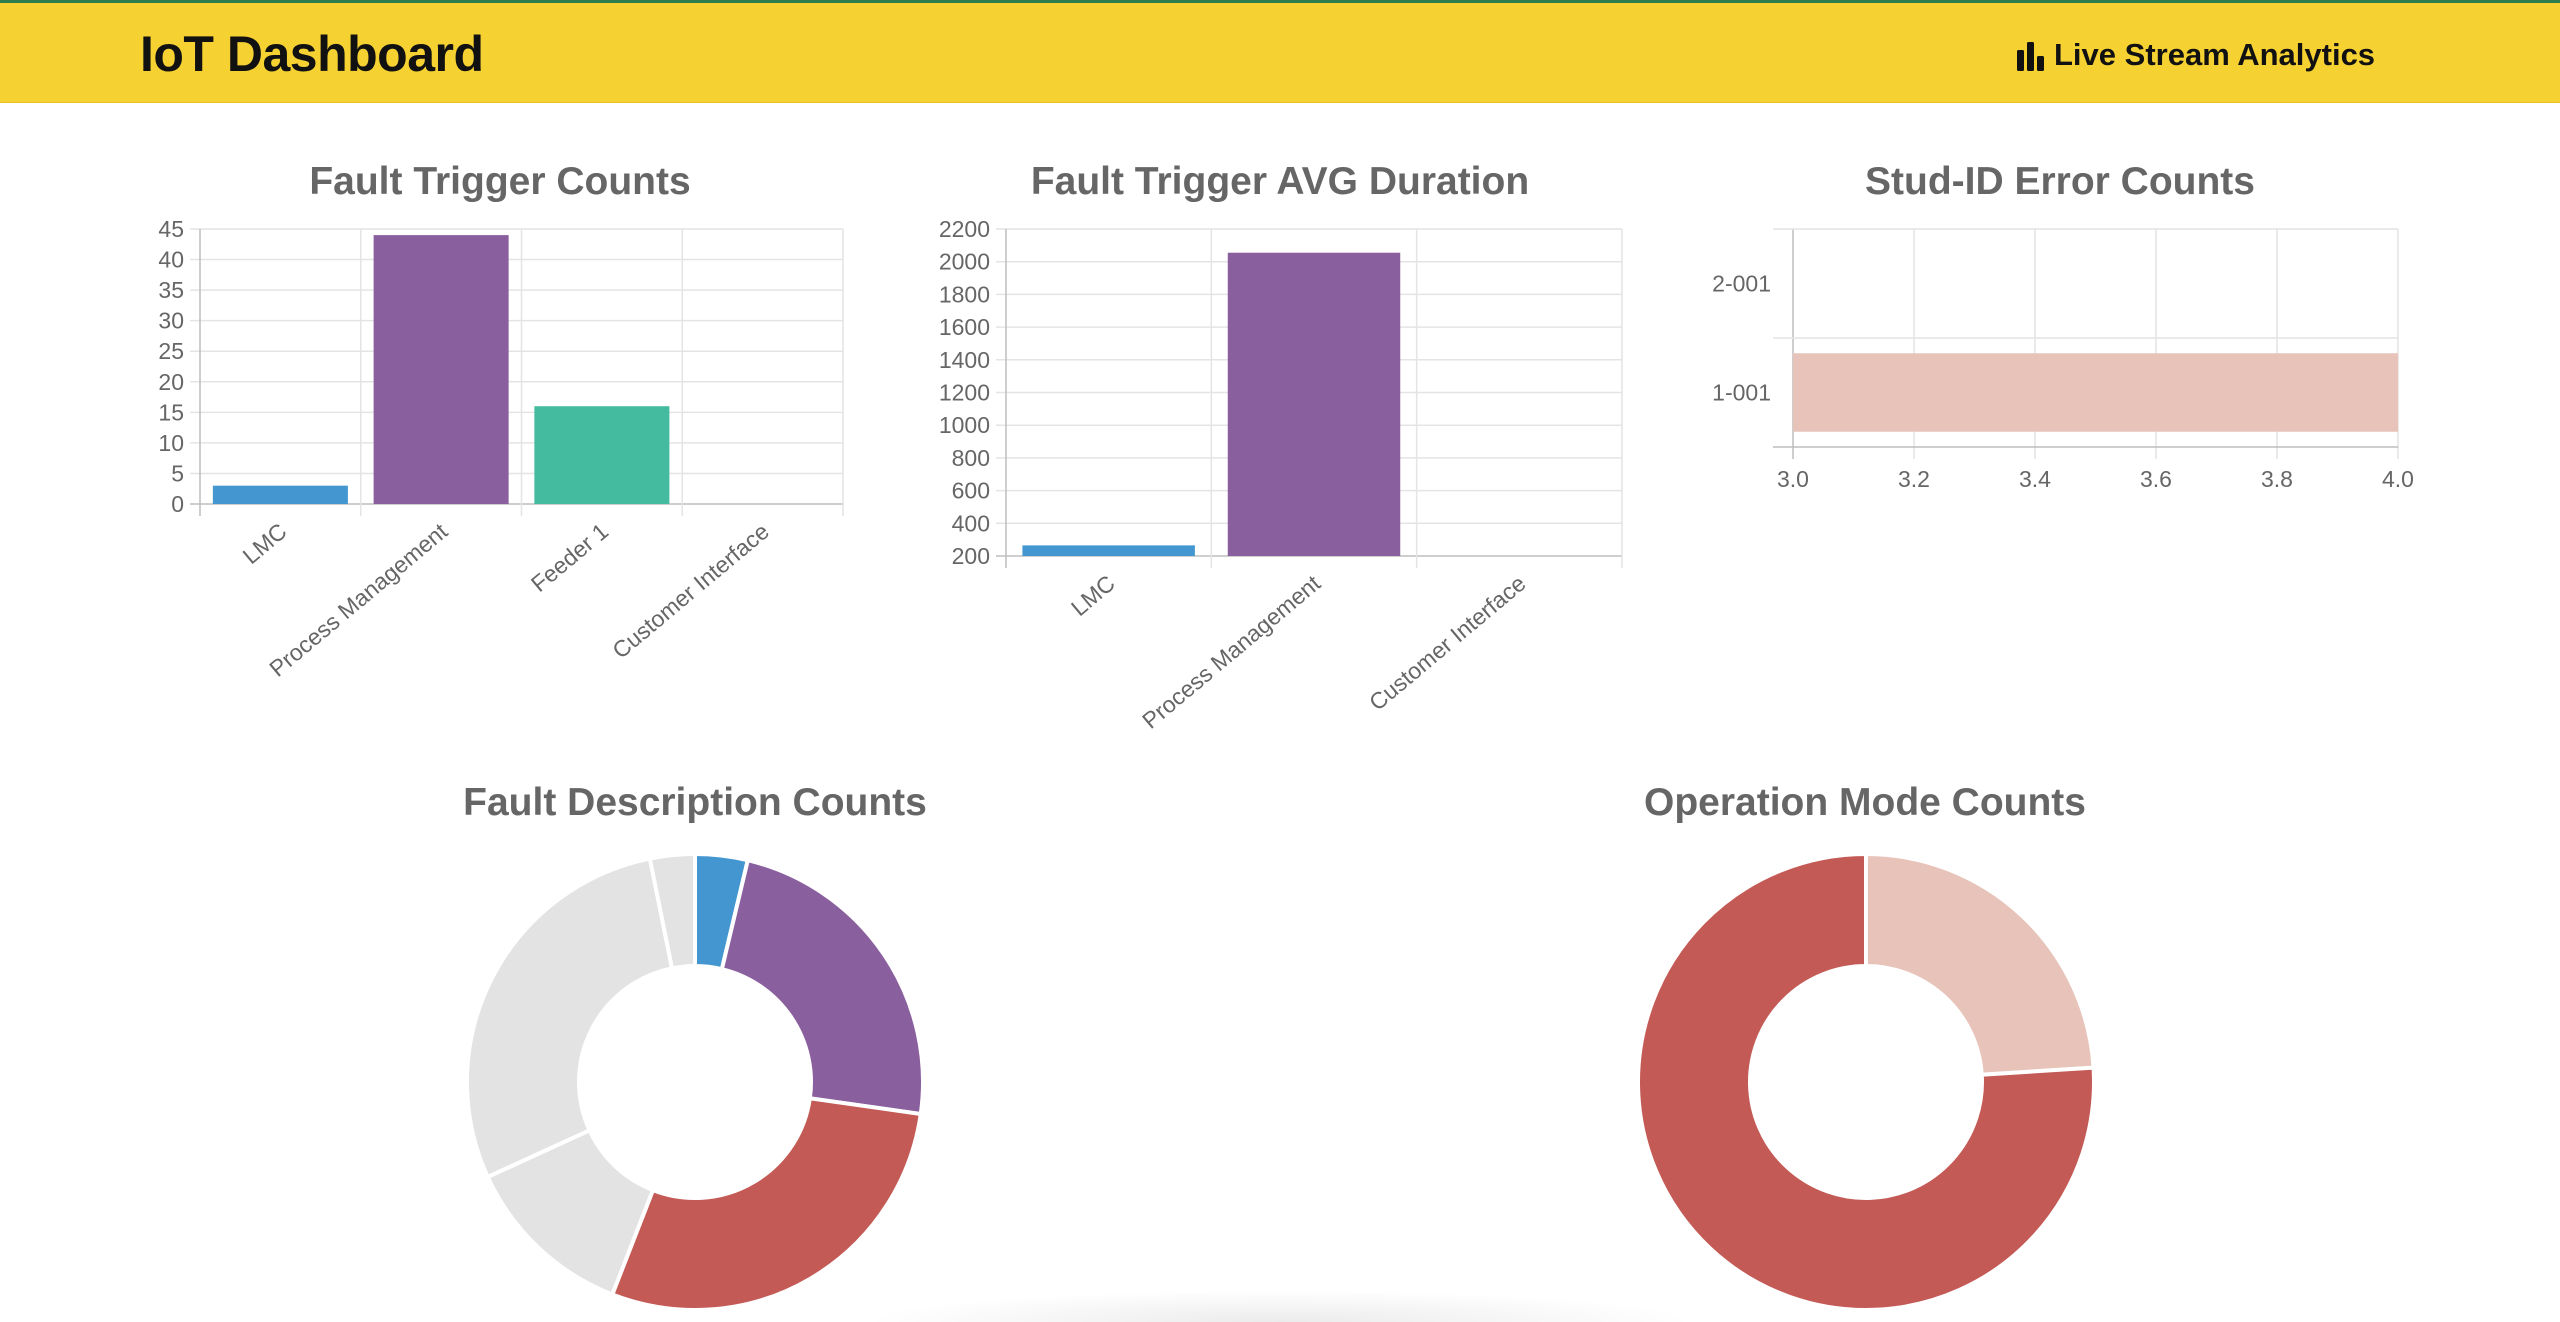 This screenshot has width=2560, height=1322. I want to click on live-stream-analytics-link: Live Stream Analytics, so click(2195, 55).